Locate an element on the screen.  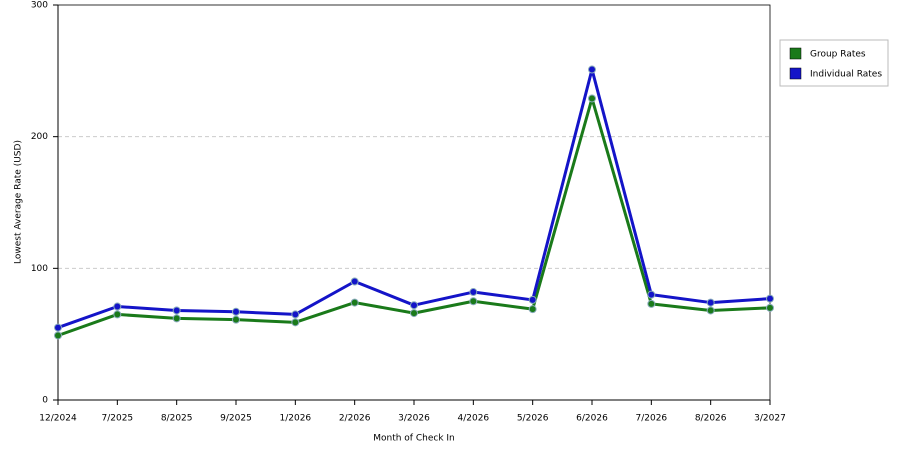
y-axis-label: Lowest Average Rate (USD) is located at coordinates (19, 202).